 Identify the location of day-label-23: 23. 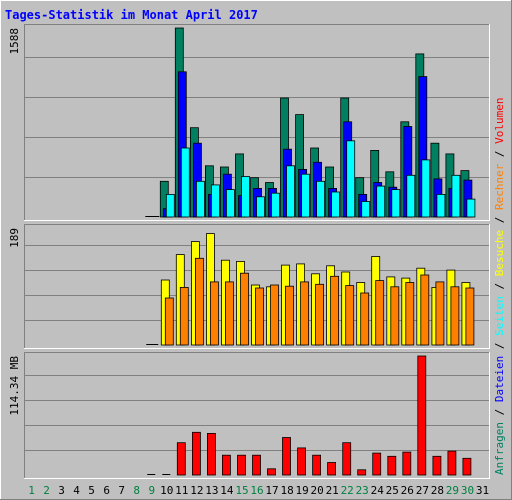
(362, 490).